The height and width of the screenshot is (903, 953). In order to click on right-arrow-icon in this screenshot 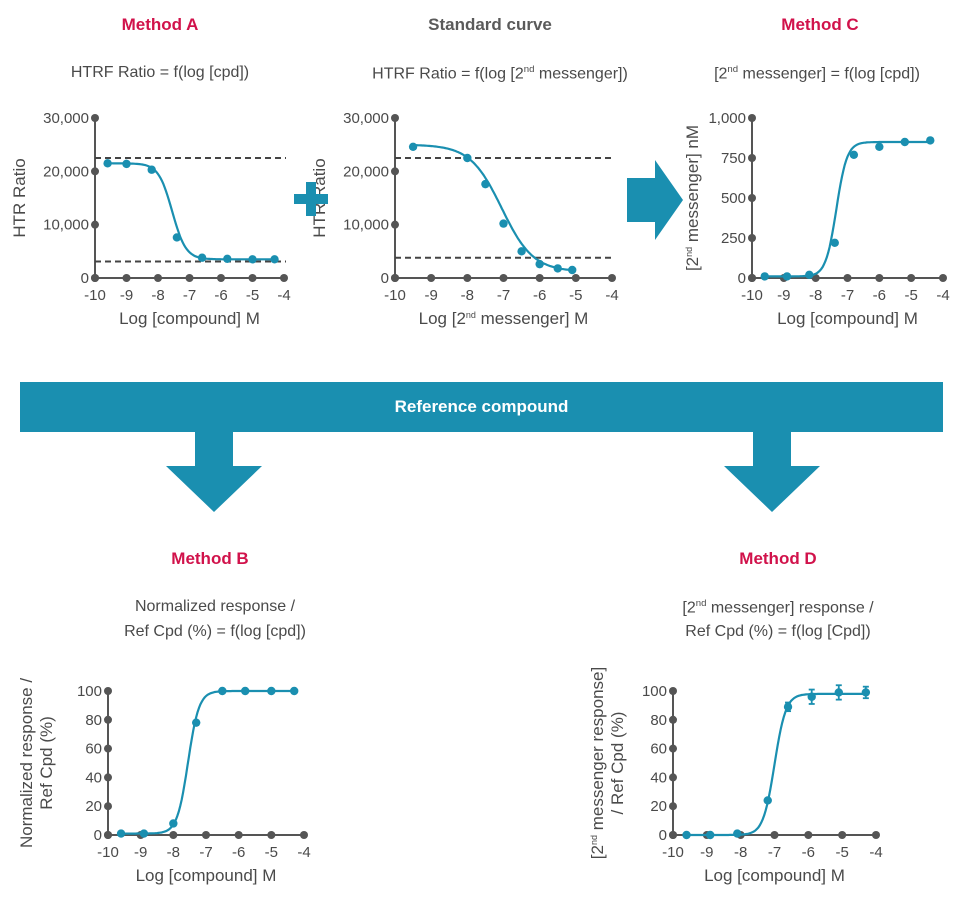, I will do `click(655, 200)`.